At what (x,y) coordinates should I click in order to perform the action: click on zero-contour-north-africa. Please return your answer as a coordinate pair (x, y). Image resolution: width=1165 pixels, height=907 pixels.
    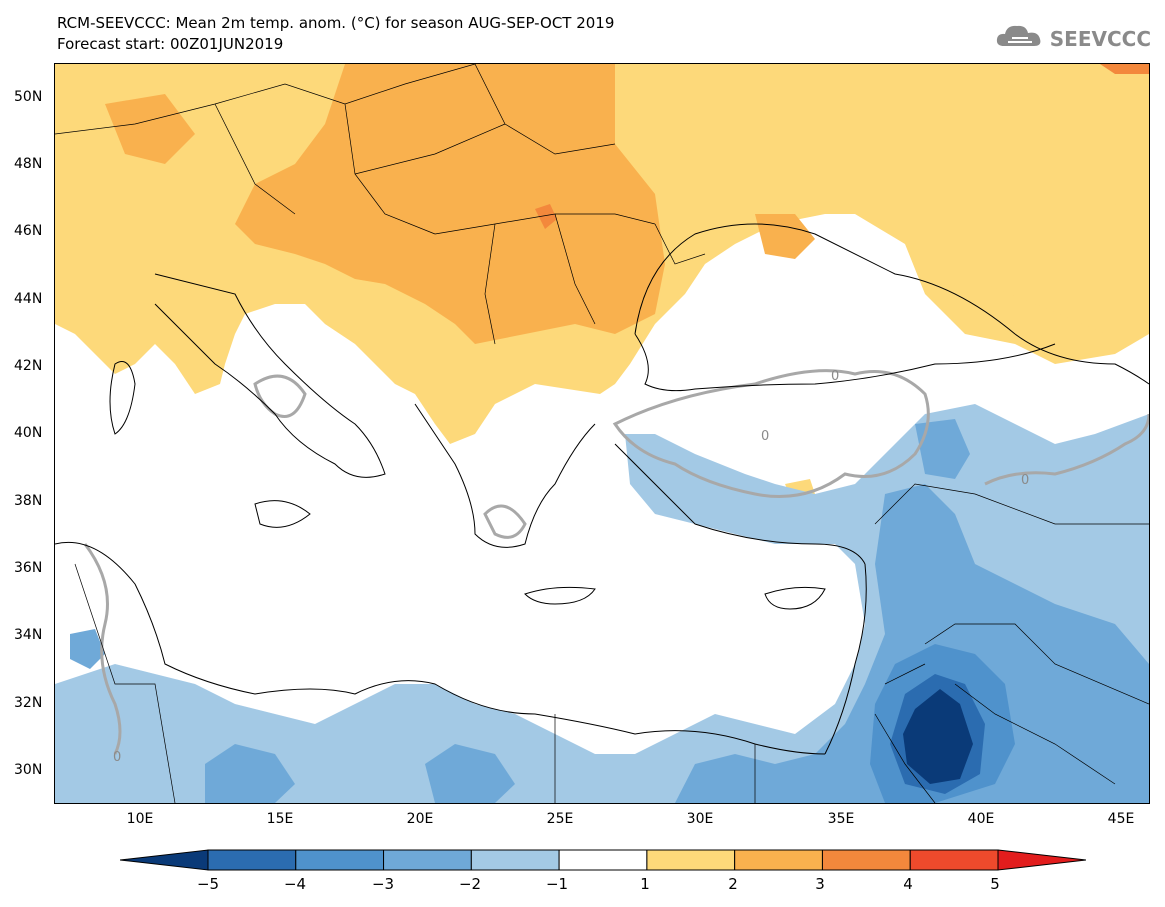
    Looking at the image, I should click on (102, 649).